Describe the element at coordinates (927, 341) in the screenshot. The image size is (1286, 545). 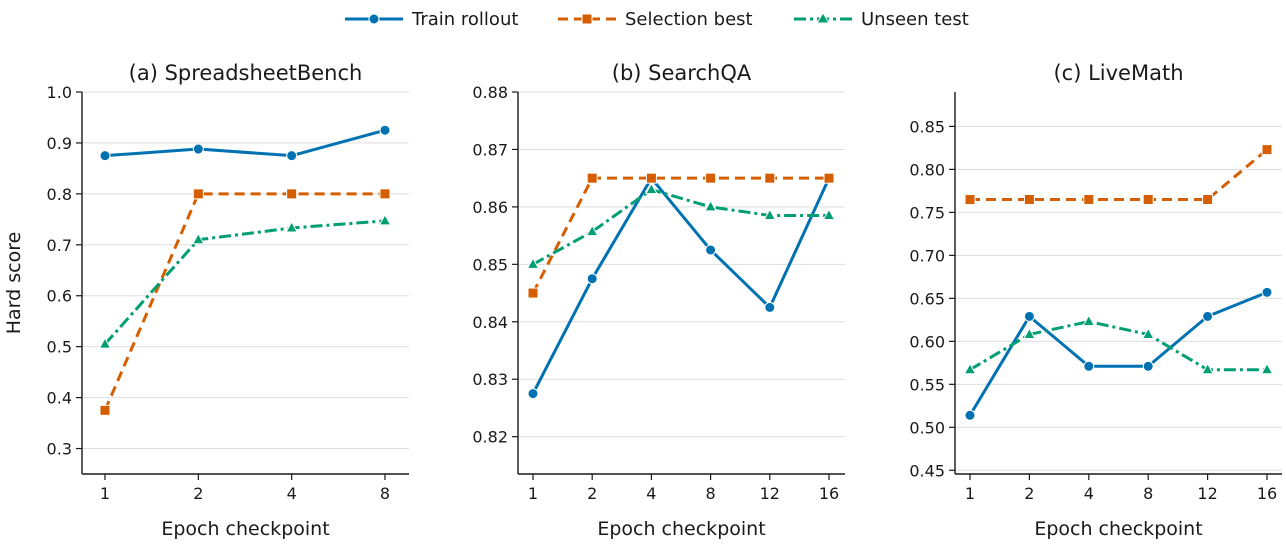
I see `y-tick-label: 0.60` at that location.